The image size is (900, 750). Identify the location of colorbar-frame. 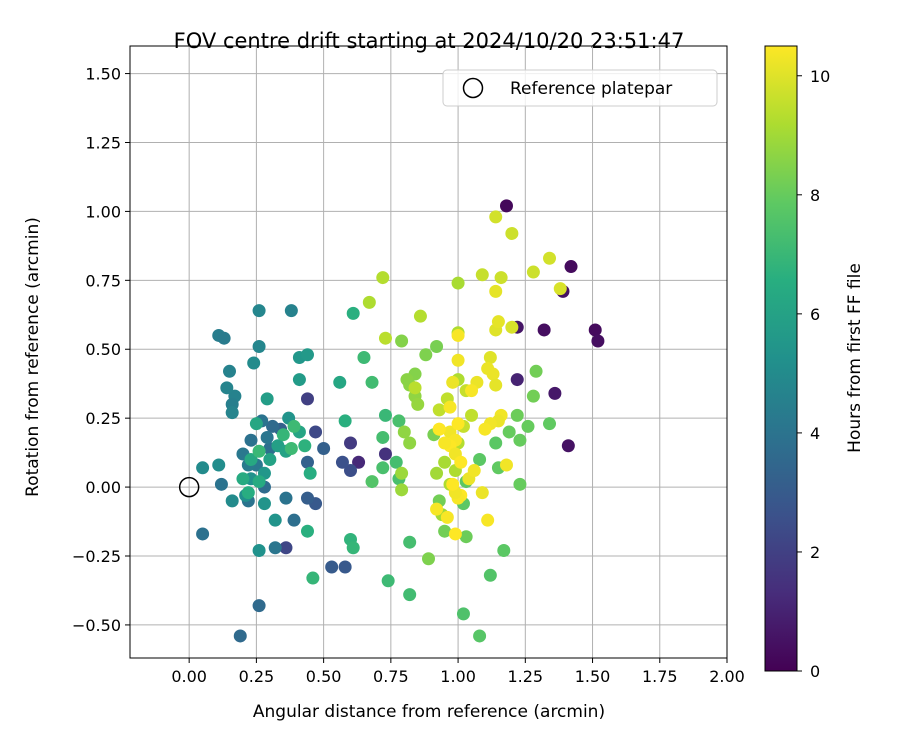
(781, 358).